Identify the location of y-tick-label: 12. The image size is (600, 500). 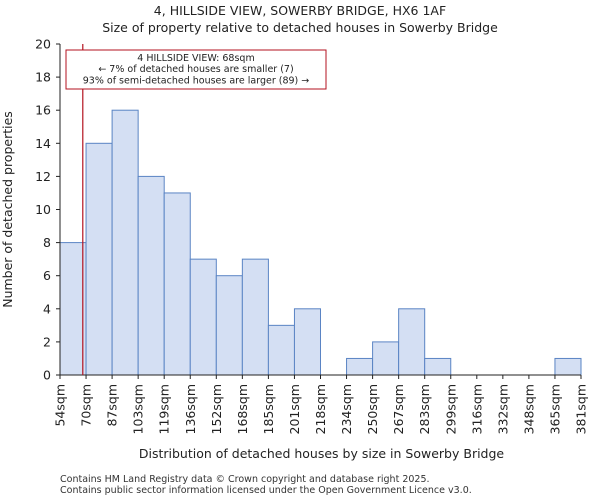
(43, 176).